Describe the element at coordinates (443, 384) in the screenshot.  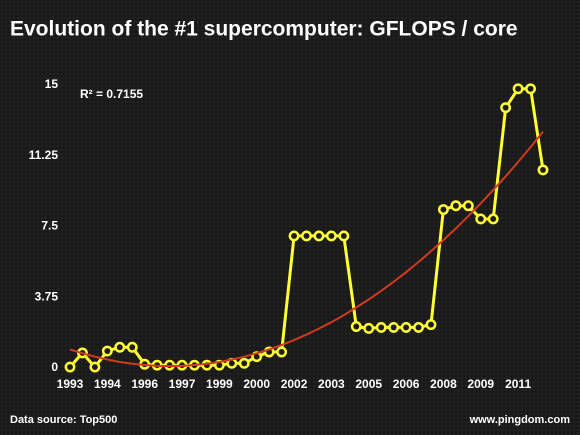
I see `x-tick-label: 2008` at that location.